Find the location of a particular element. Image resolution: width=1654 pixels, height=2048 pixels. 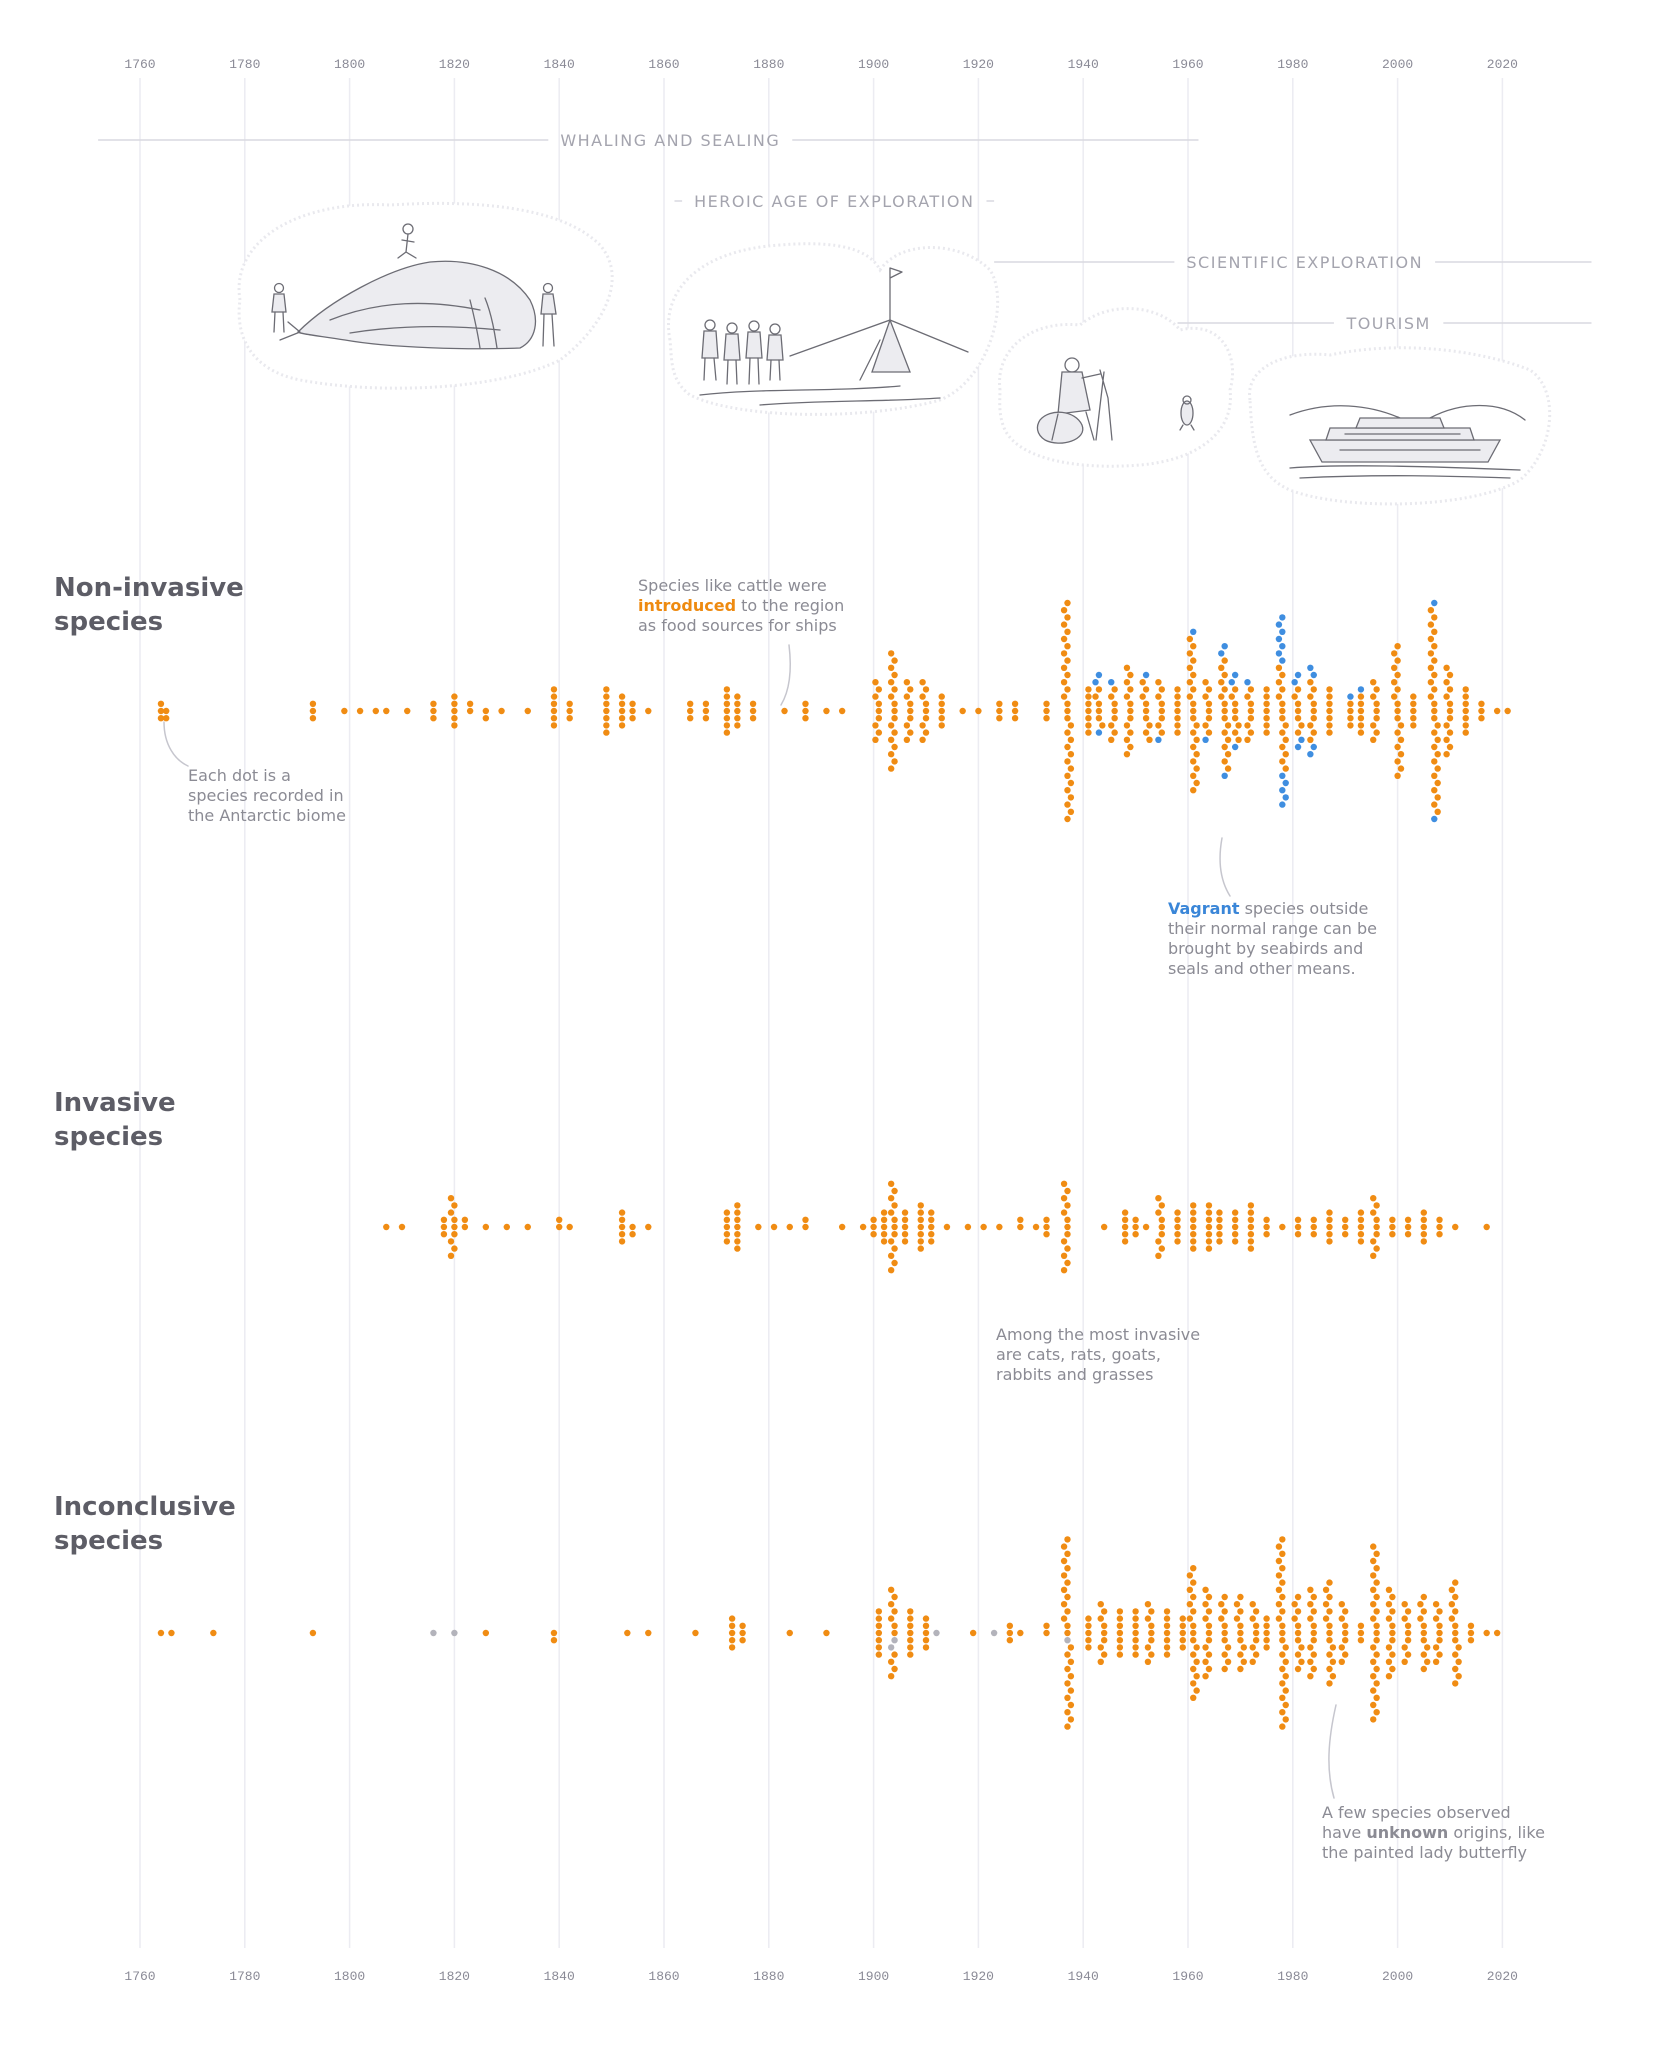

whaler-on-top-figure is located at coordinates (407, 241).